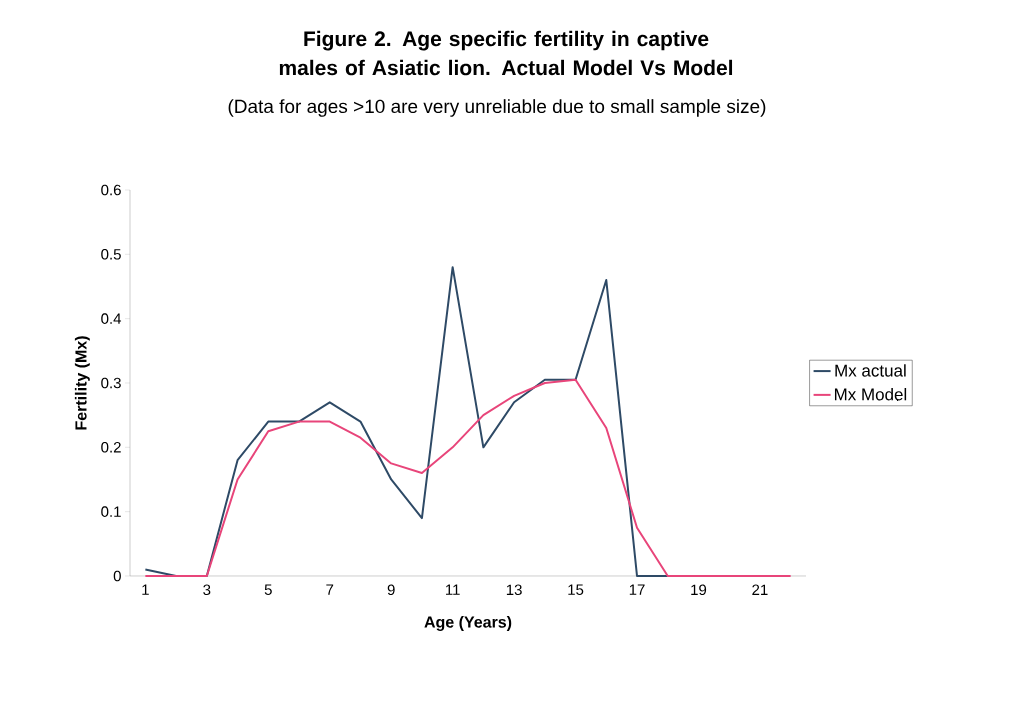  What do you see at coordinates (870, 394) in the screenshot?
I see `legend-label: Mx Model` at bounding box center [870, 394].